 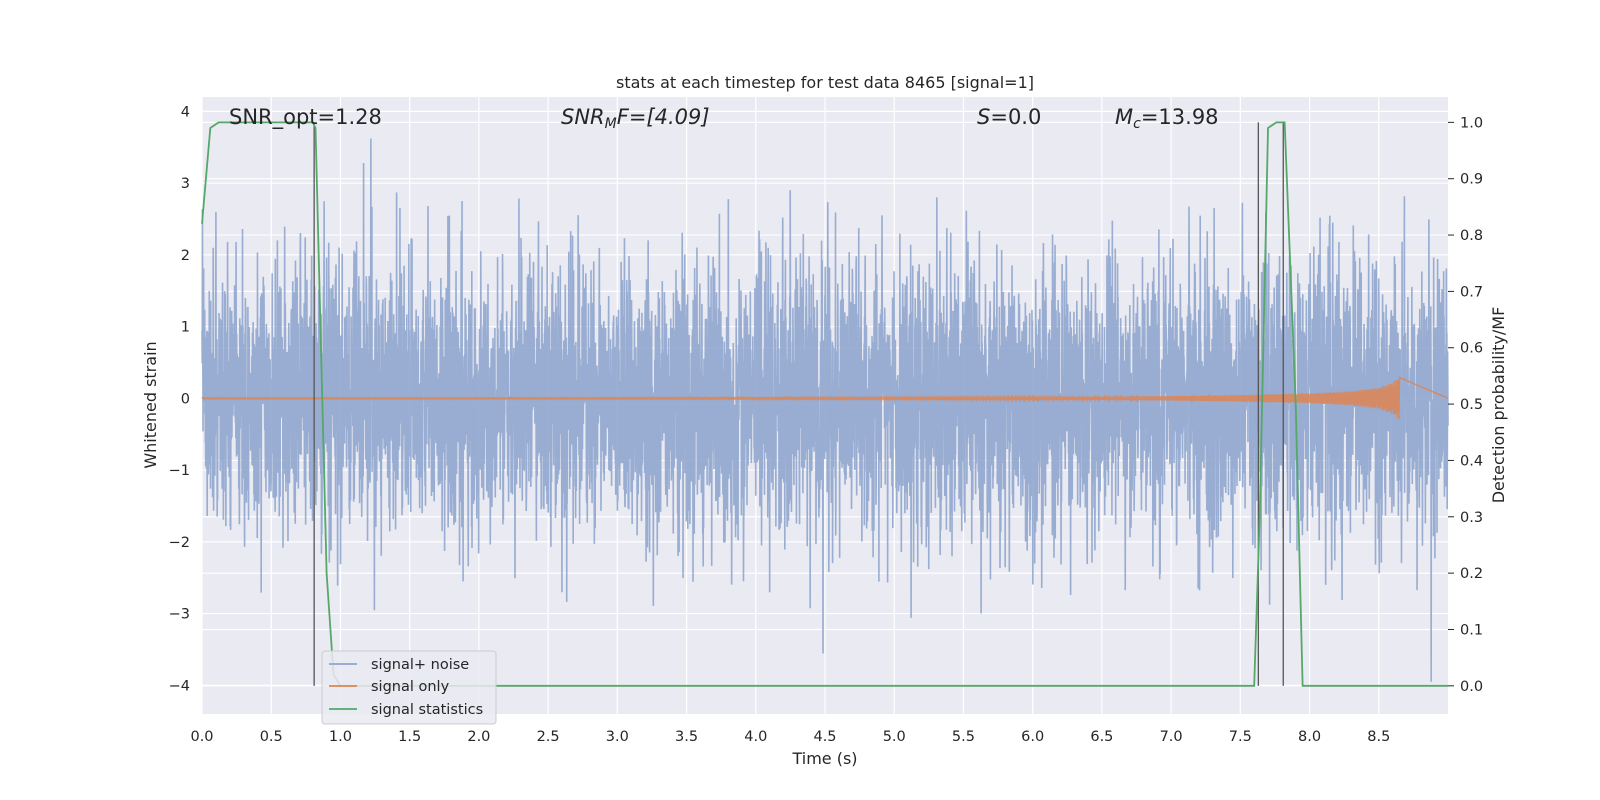 What do you see at coordinates (894, 737) in the screenshot?
I see `x-tick-label: 5.0` at bounding box center [894, 737].